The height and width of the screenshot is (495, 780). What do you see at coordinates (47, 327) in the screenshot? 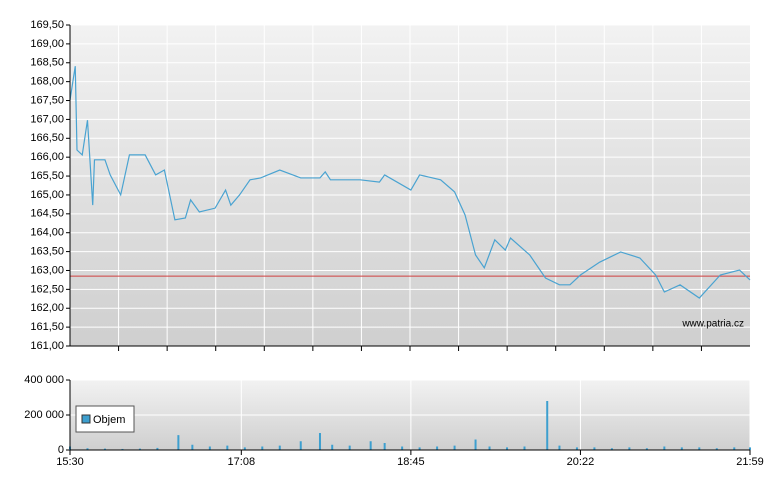
I see `y-tick-label: 161,50` at bounding box center [47, 327].